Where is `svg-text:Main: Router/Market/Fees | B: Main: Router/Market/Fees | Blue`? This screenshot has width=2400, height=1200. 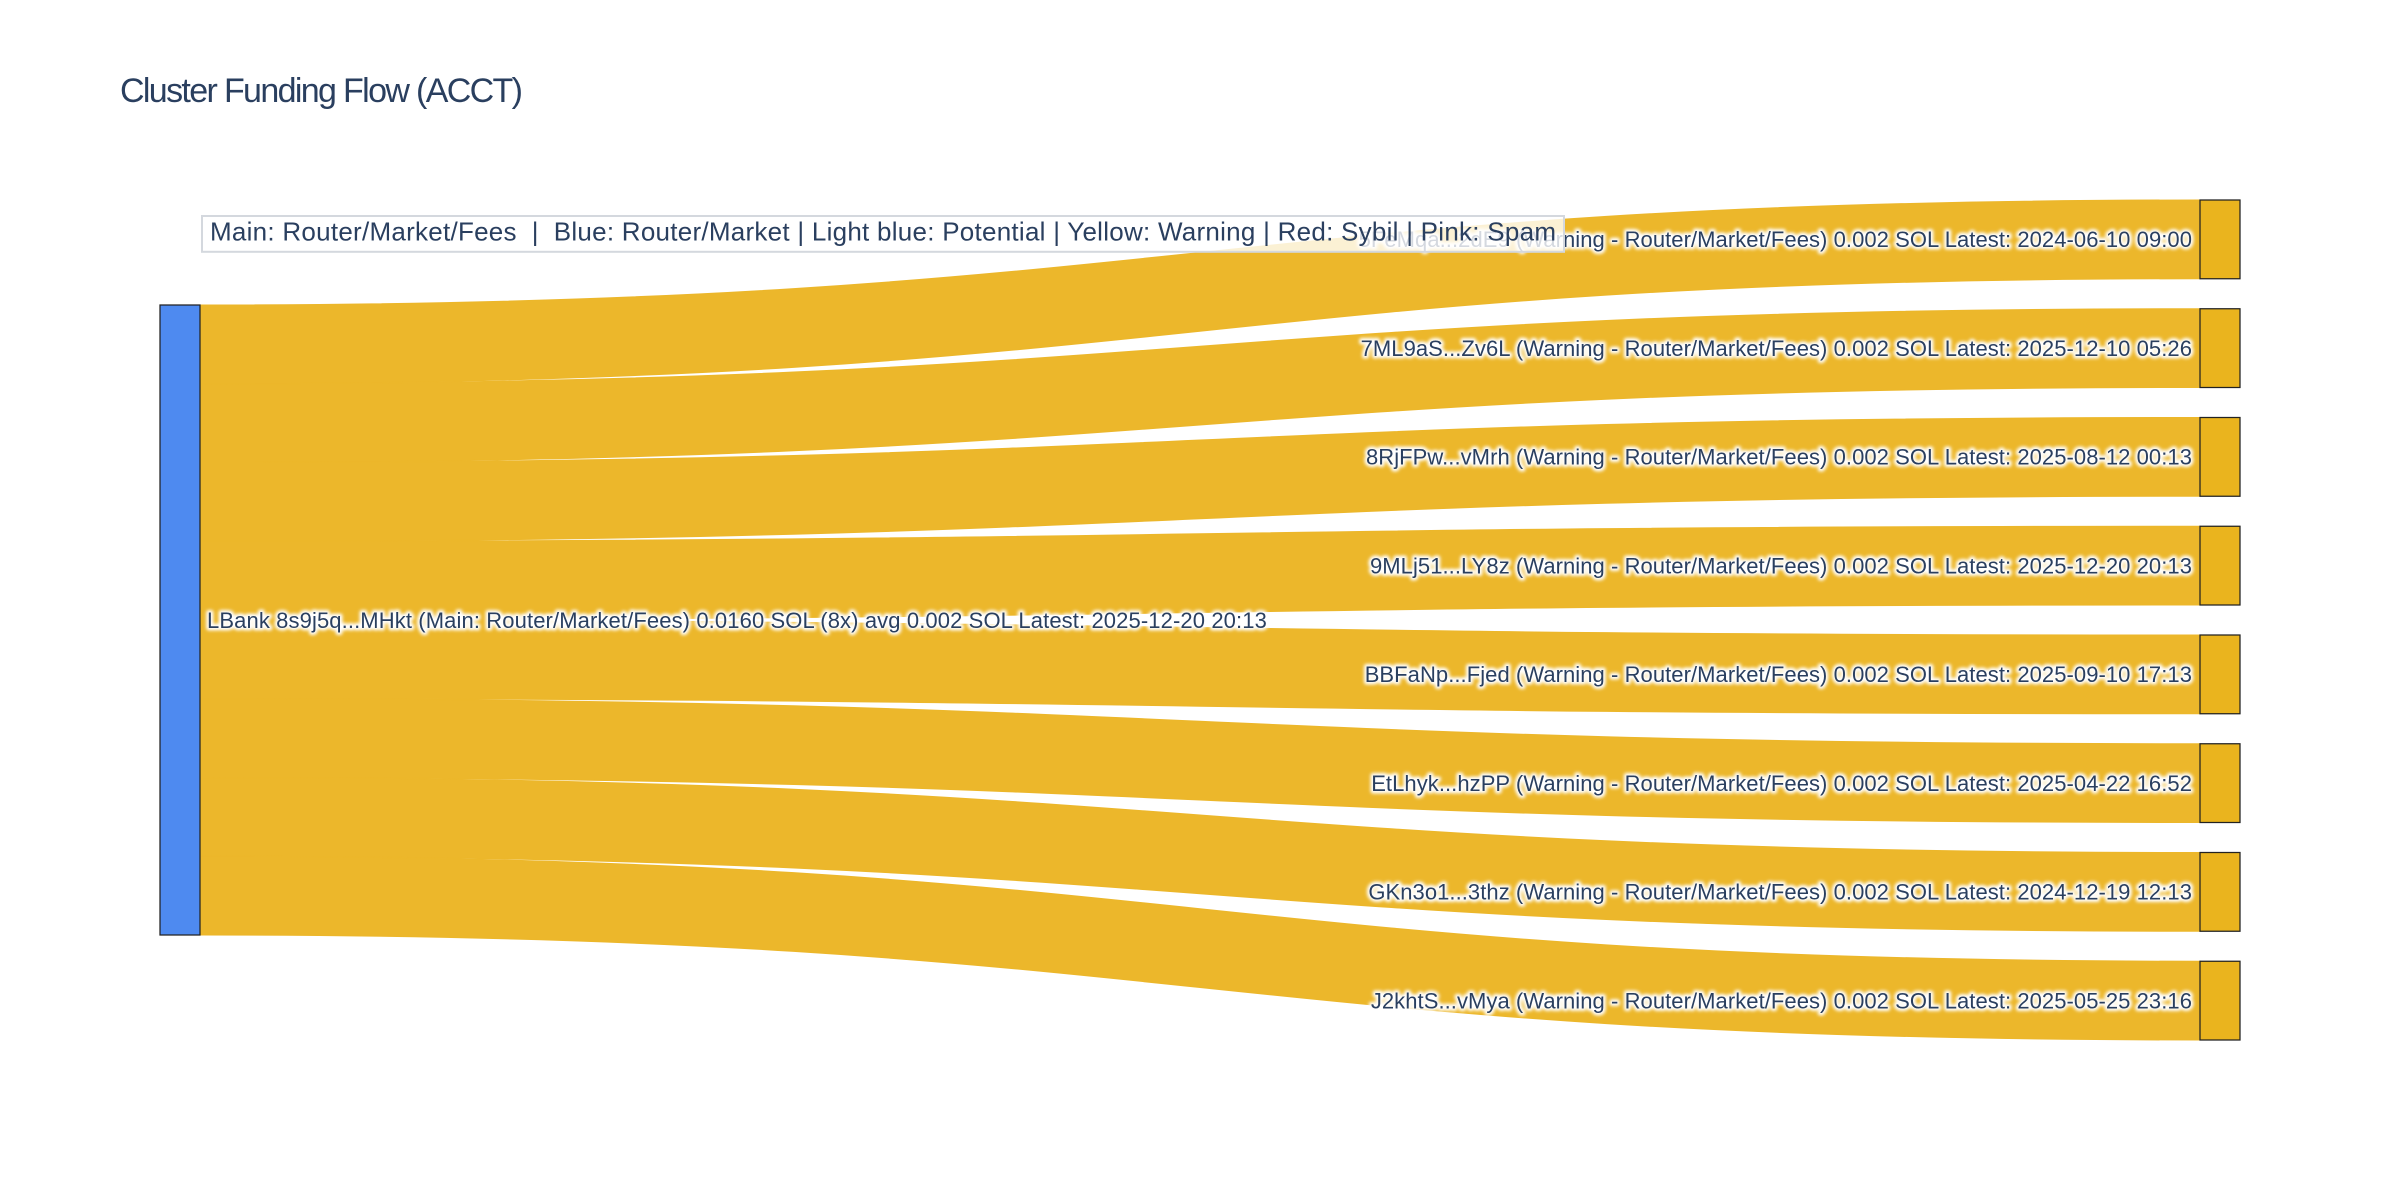 svg-text:Main: Router/Market/Fees | B: Main: Router/Market/Fees | Blue is located at coordinates (883, 232).